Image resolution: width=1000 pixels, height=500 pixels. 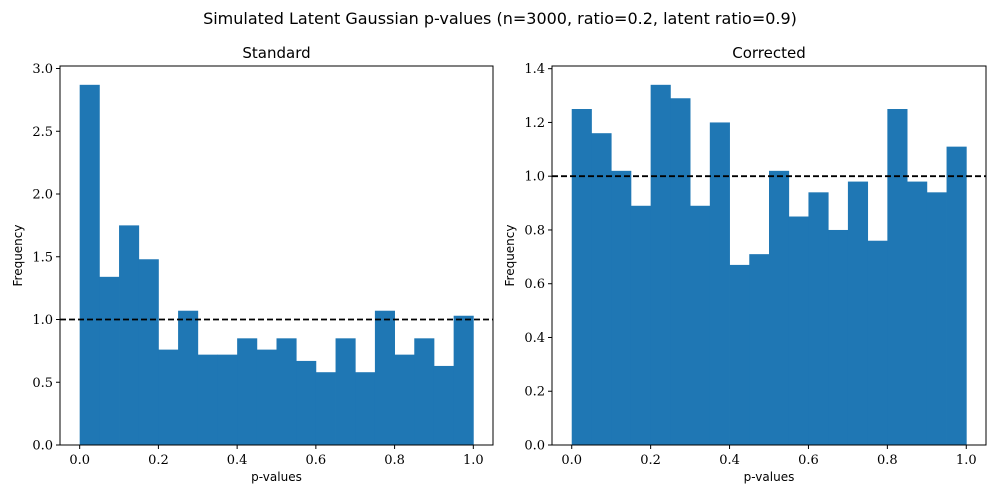 What do you see at coordinates (887, 460) in the screenshot?
I see `x-tick-label-corrected: 0.8` at bounding box center [887, 460].